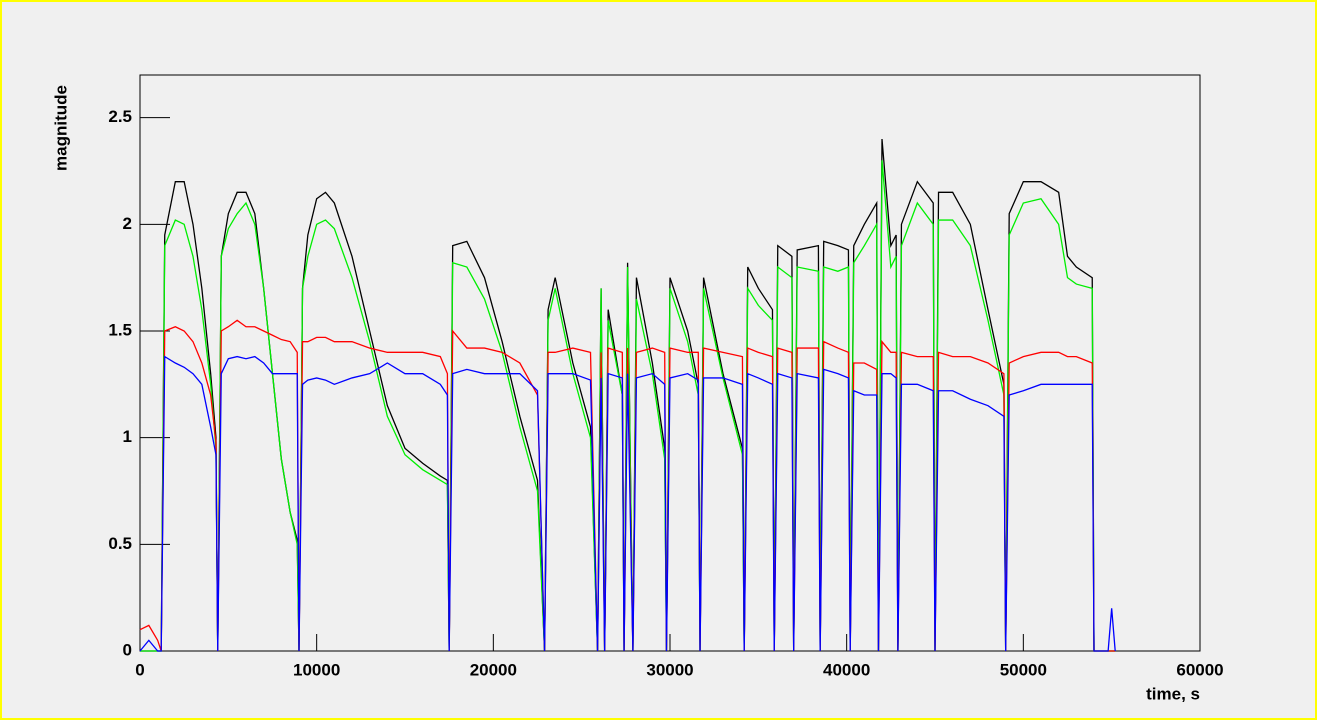  Describe the element at coordinates (1023, 669) in the screenshot. I see `x-tick-label: 50000` at that location.